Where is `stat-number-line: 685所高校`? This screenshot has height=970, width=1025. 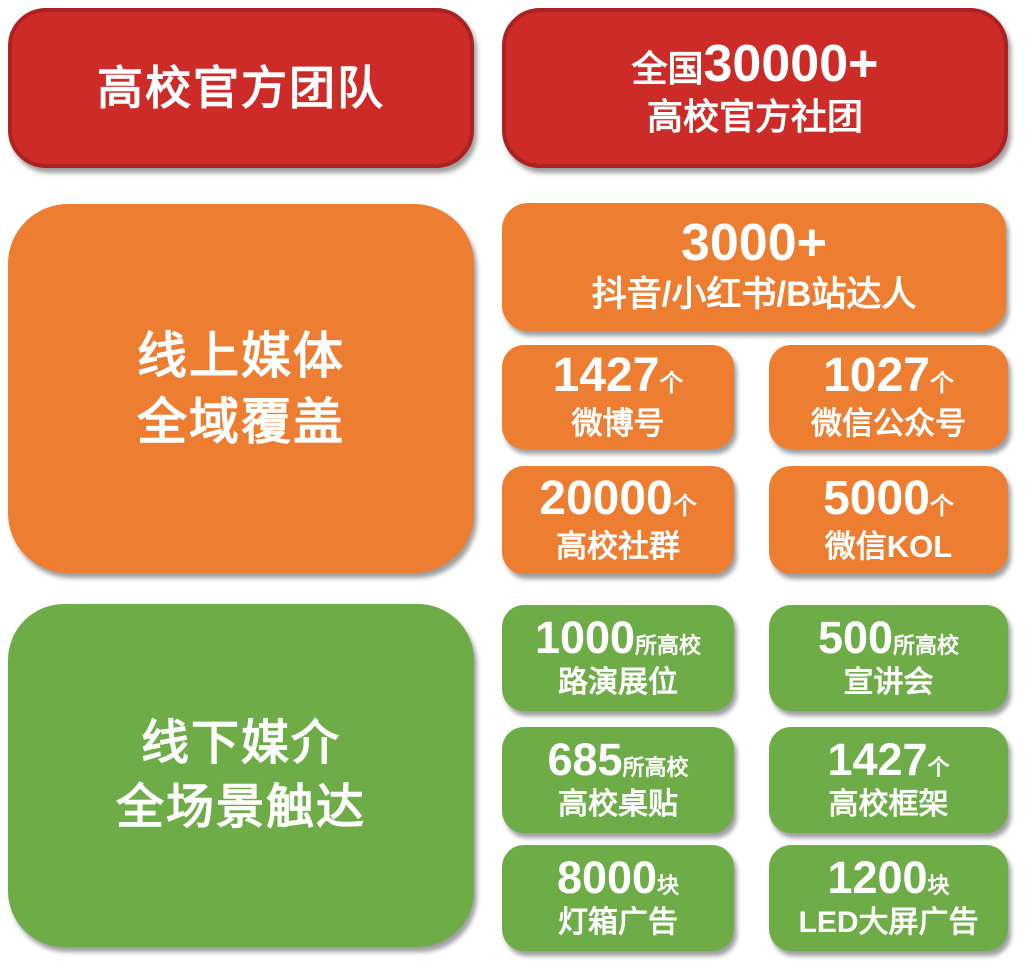 stat-number-line: 685所高校 is located at coordinates (617, 759).